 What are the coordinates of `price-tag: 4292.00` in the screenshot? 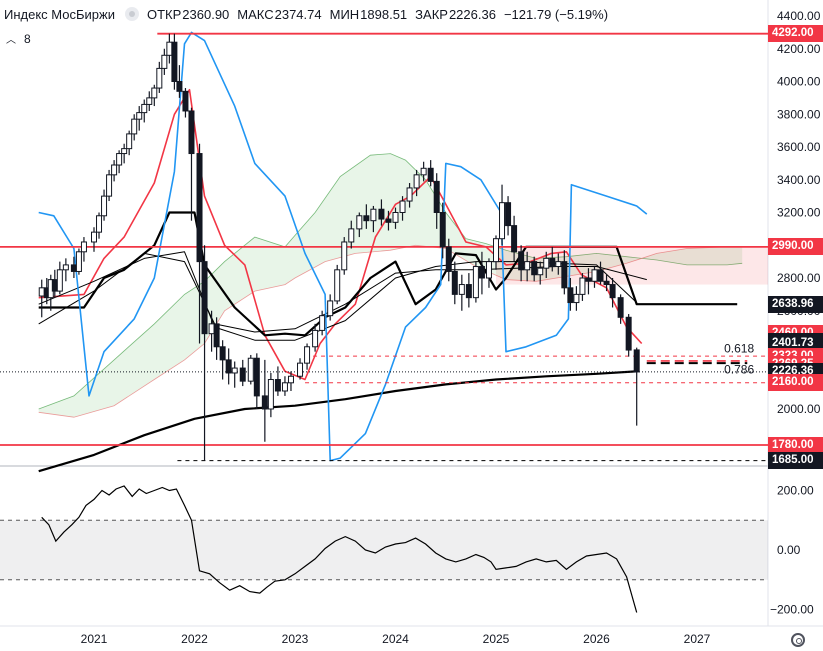 It's located at (795, 34).